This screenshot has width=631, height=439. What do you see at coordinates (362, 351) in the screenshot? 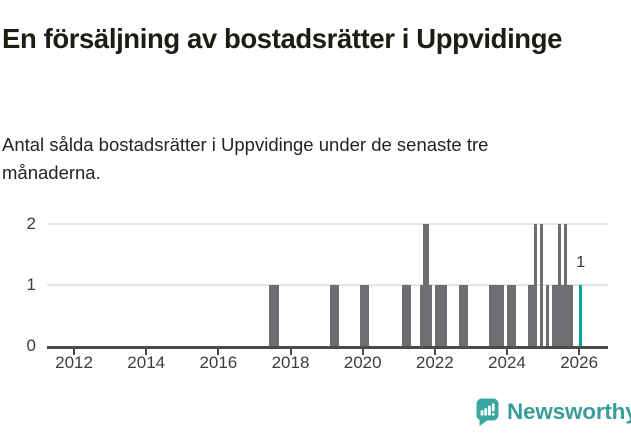
I see `x-tick-2020` at bounding box center [362, 351].